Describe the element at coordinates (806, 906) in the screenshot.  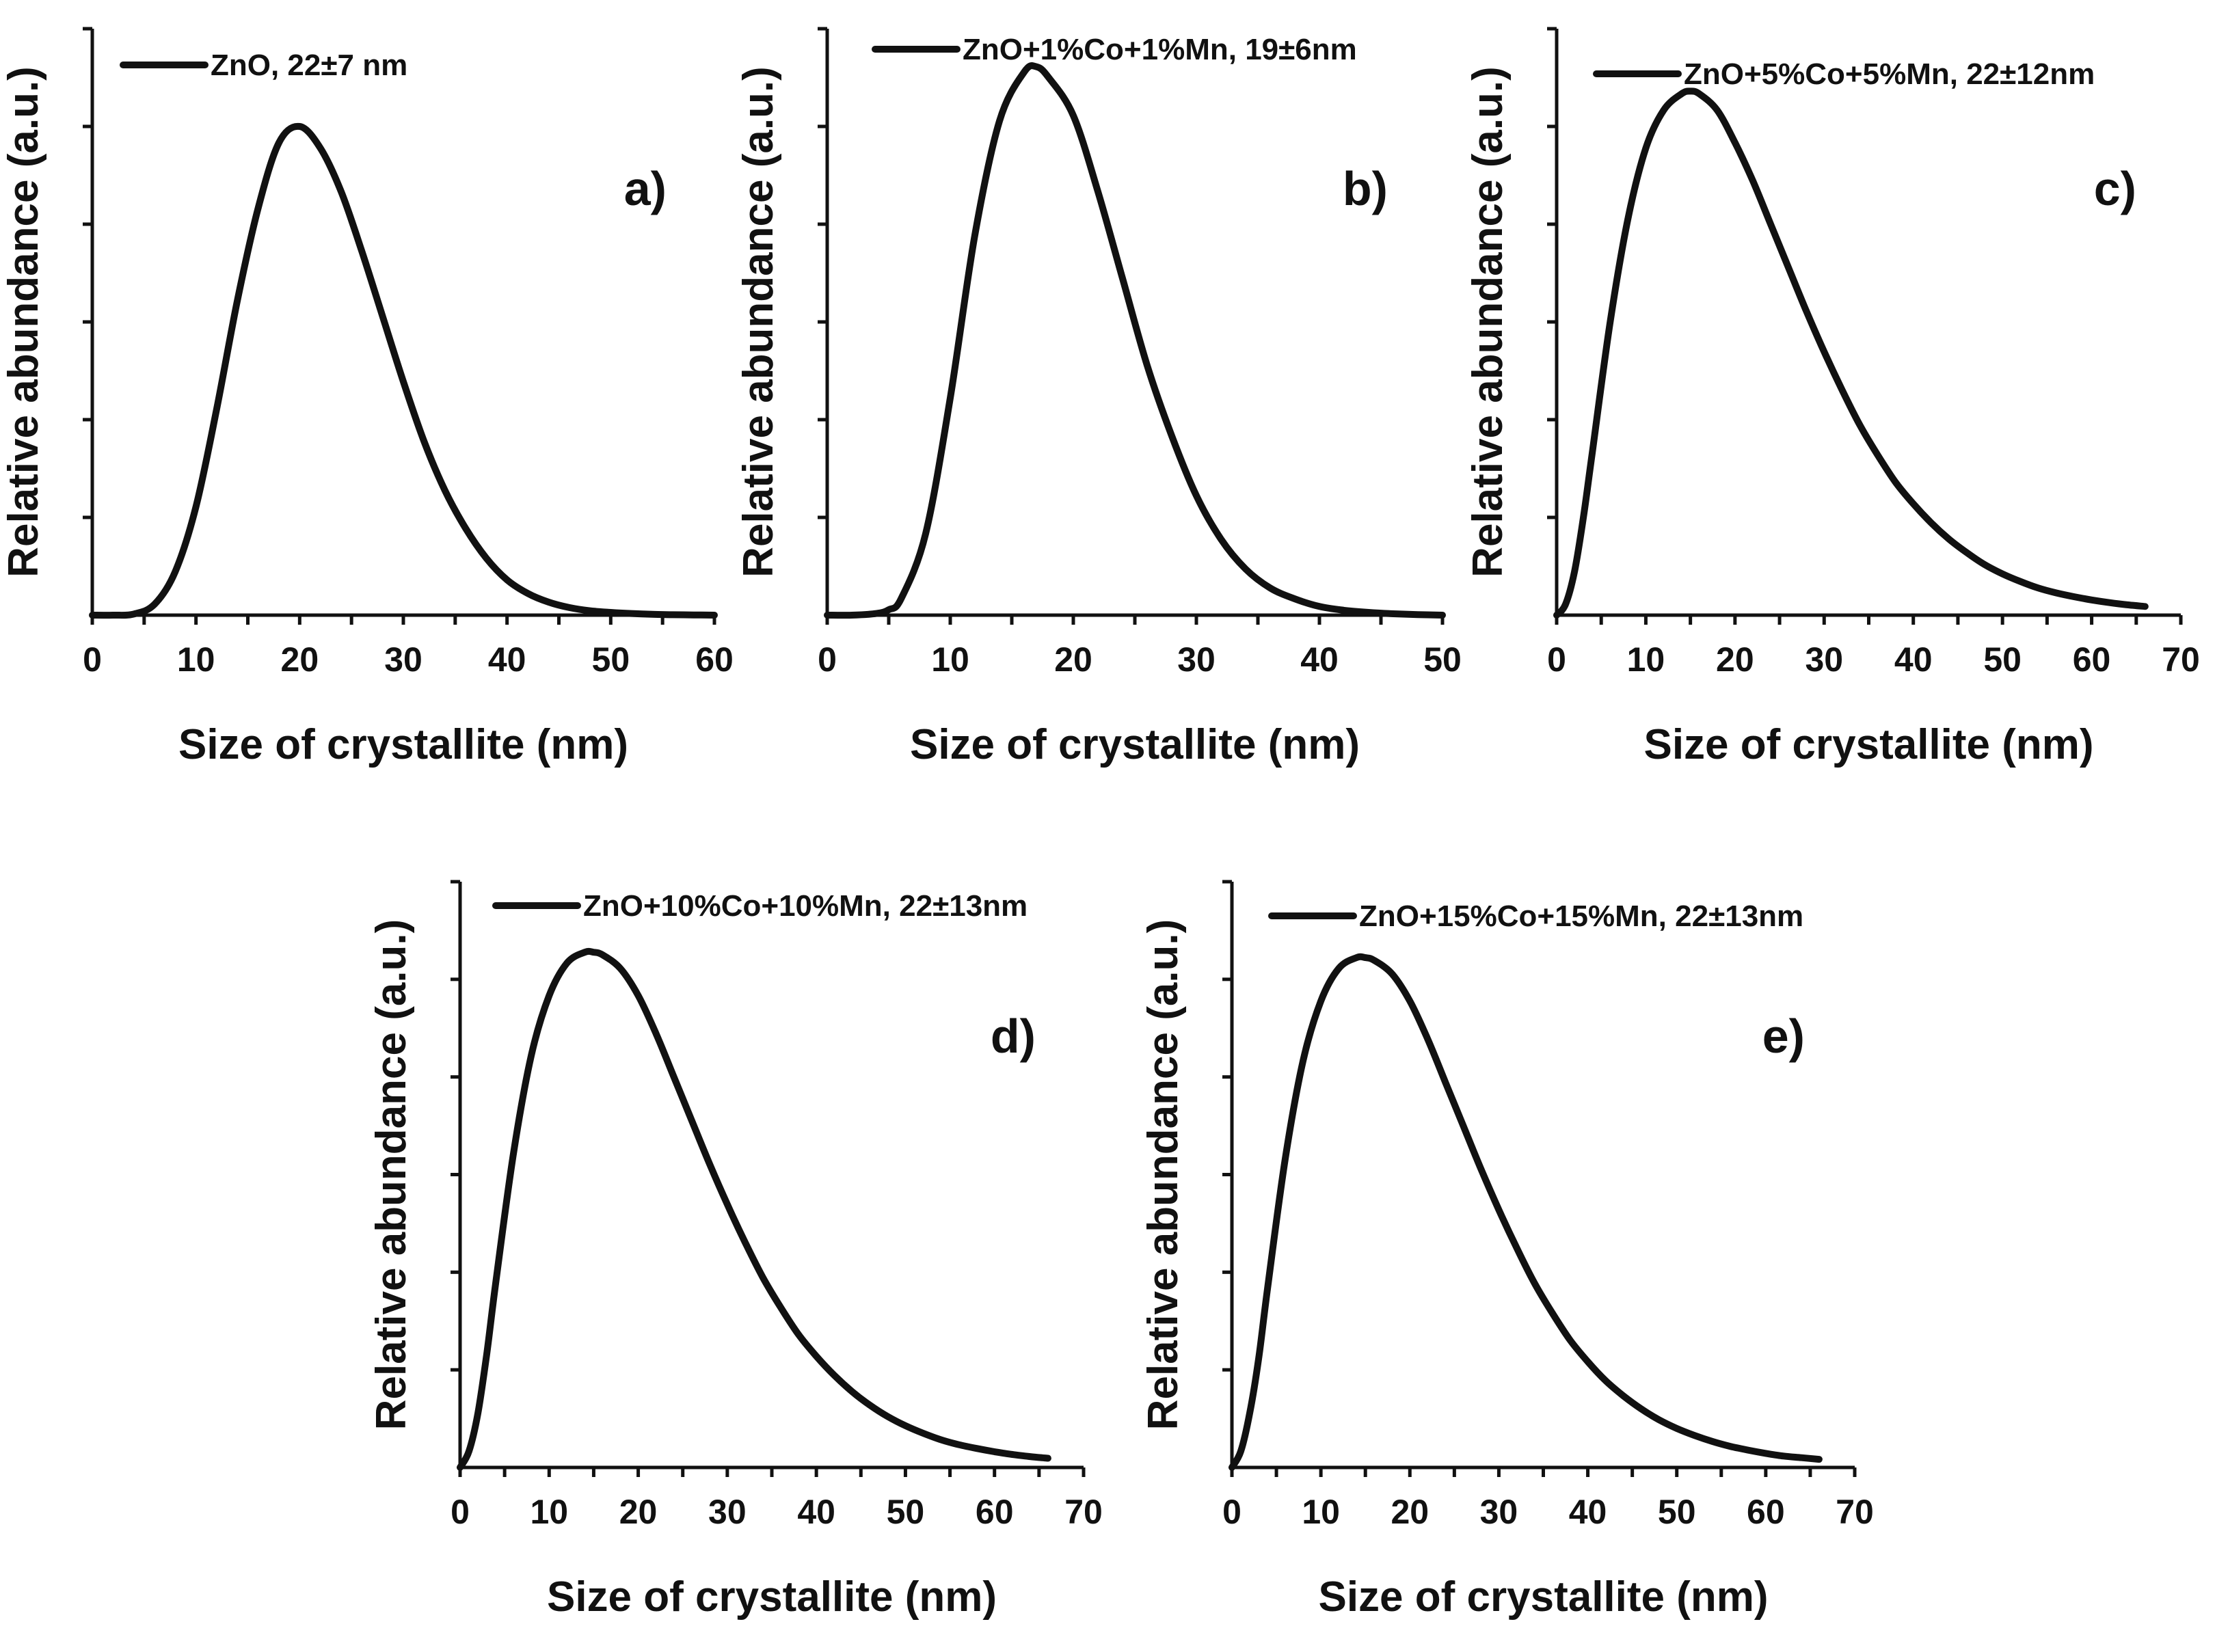
I see `legend-label: ZnO+10%Co+10%Mn, 22±13nm` at that location.